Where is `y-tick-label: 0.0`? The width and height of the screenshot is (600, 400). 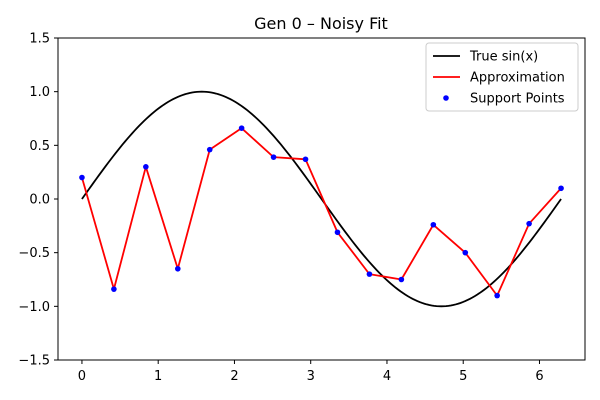 y-tick-label: 0.0 is located at coordinates (39, 200).